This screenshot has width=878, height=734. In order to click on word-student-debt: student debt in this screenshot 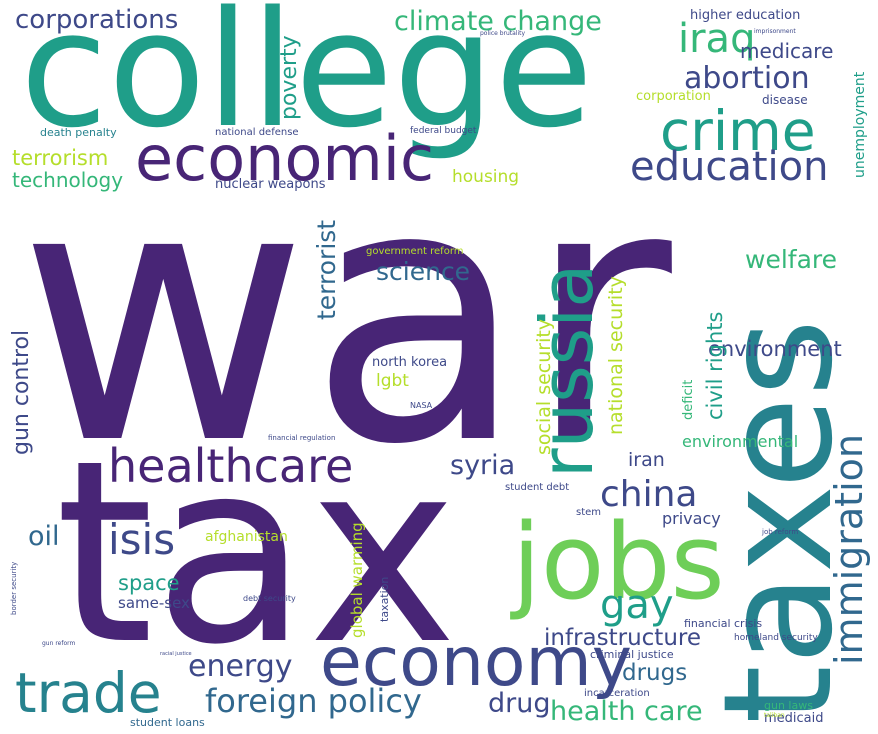, I will do `click(537, 487)`.